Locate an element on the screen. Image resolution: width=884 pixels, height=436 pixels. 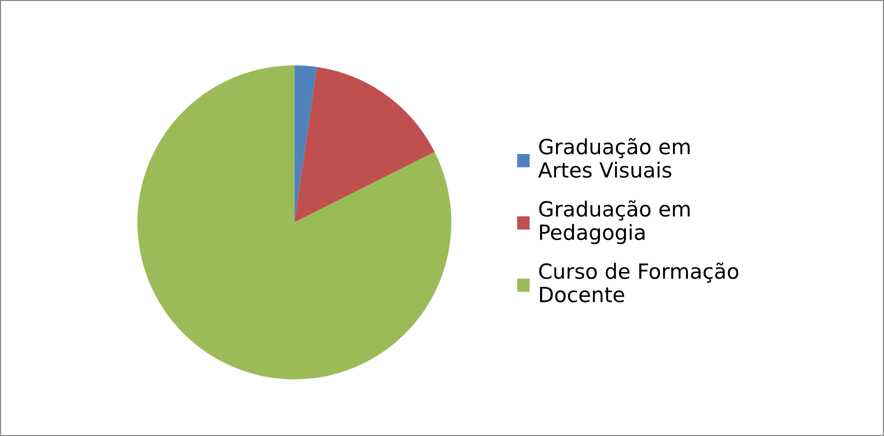
legend-label: Curso de Formação Docente is located at coordinates (638, 282).